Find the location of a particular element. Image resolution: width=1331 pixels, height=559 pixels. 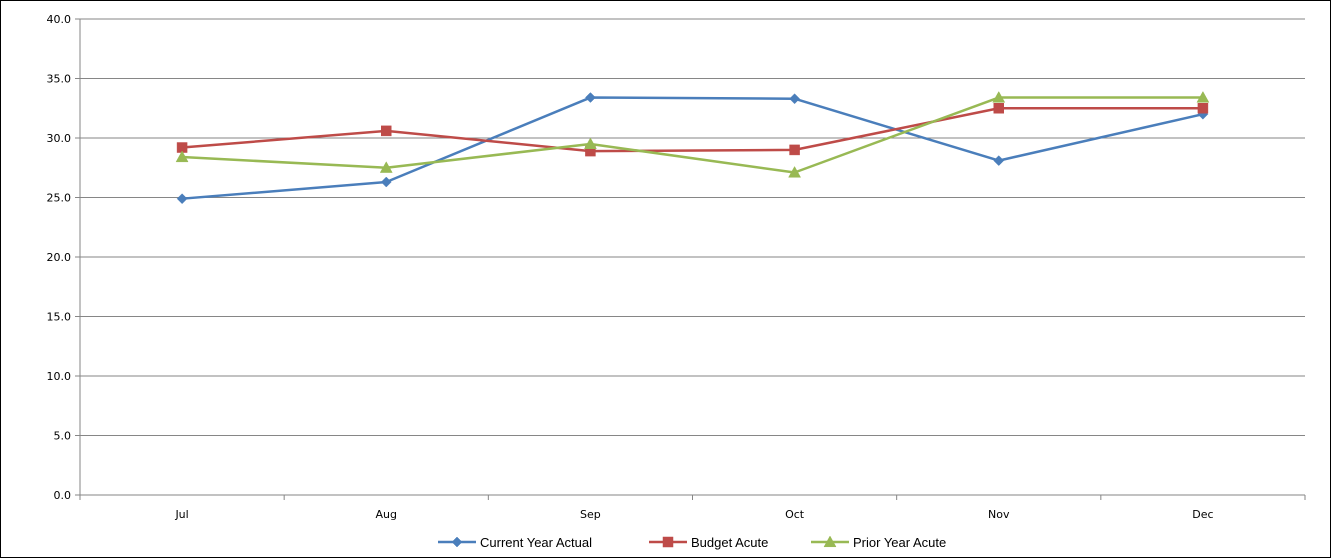

legend-item-current-year-actual: Current Year Actual is located at coordinates (515, 542).